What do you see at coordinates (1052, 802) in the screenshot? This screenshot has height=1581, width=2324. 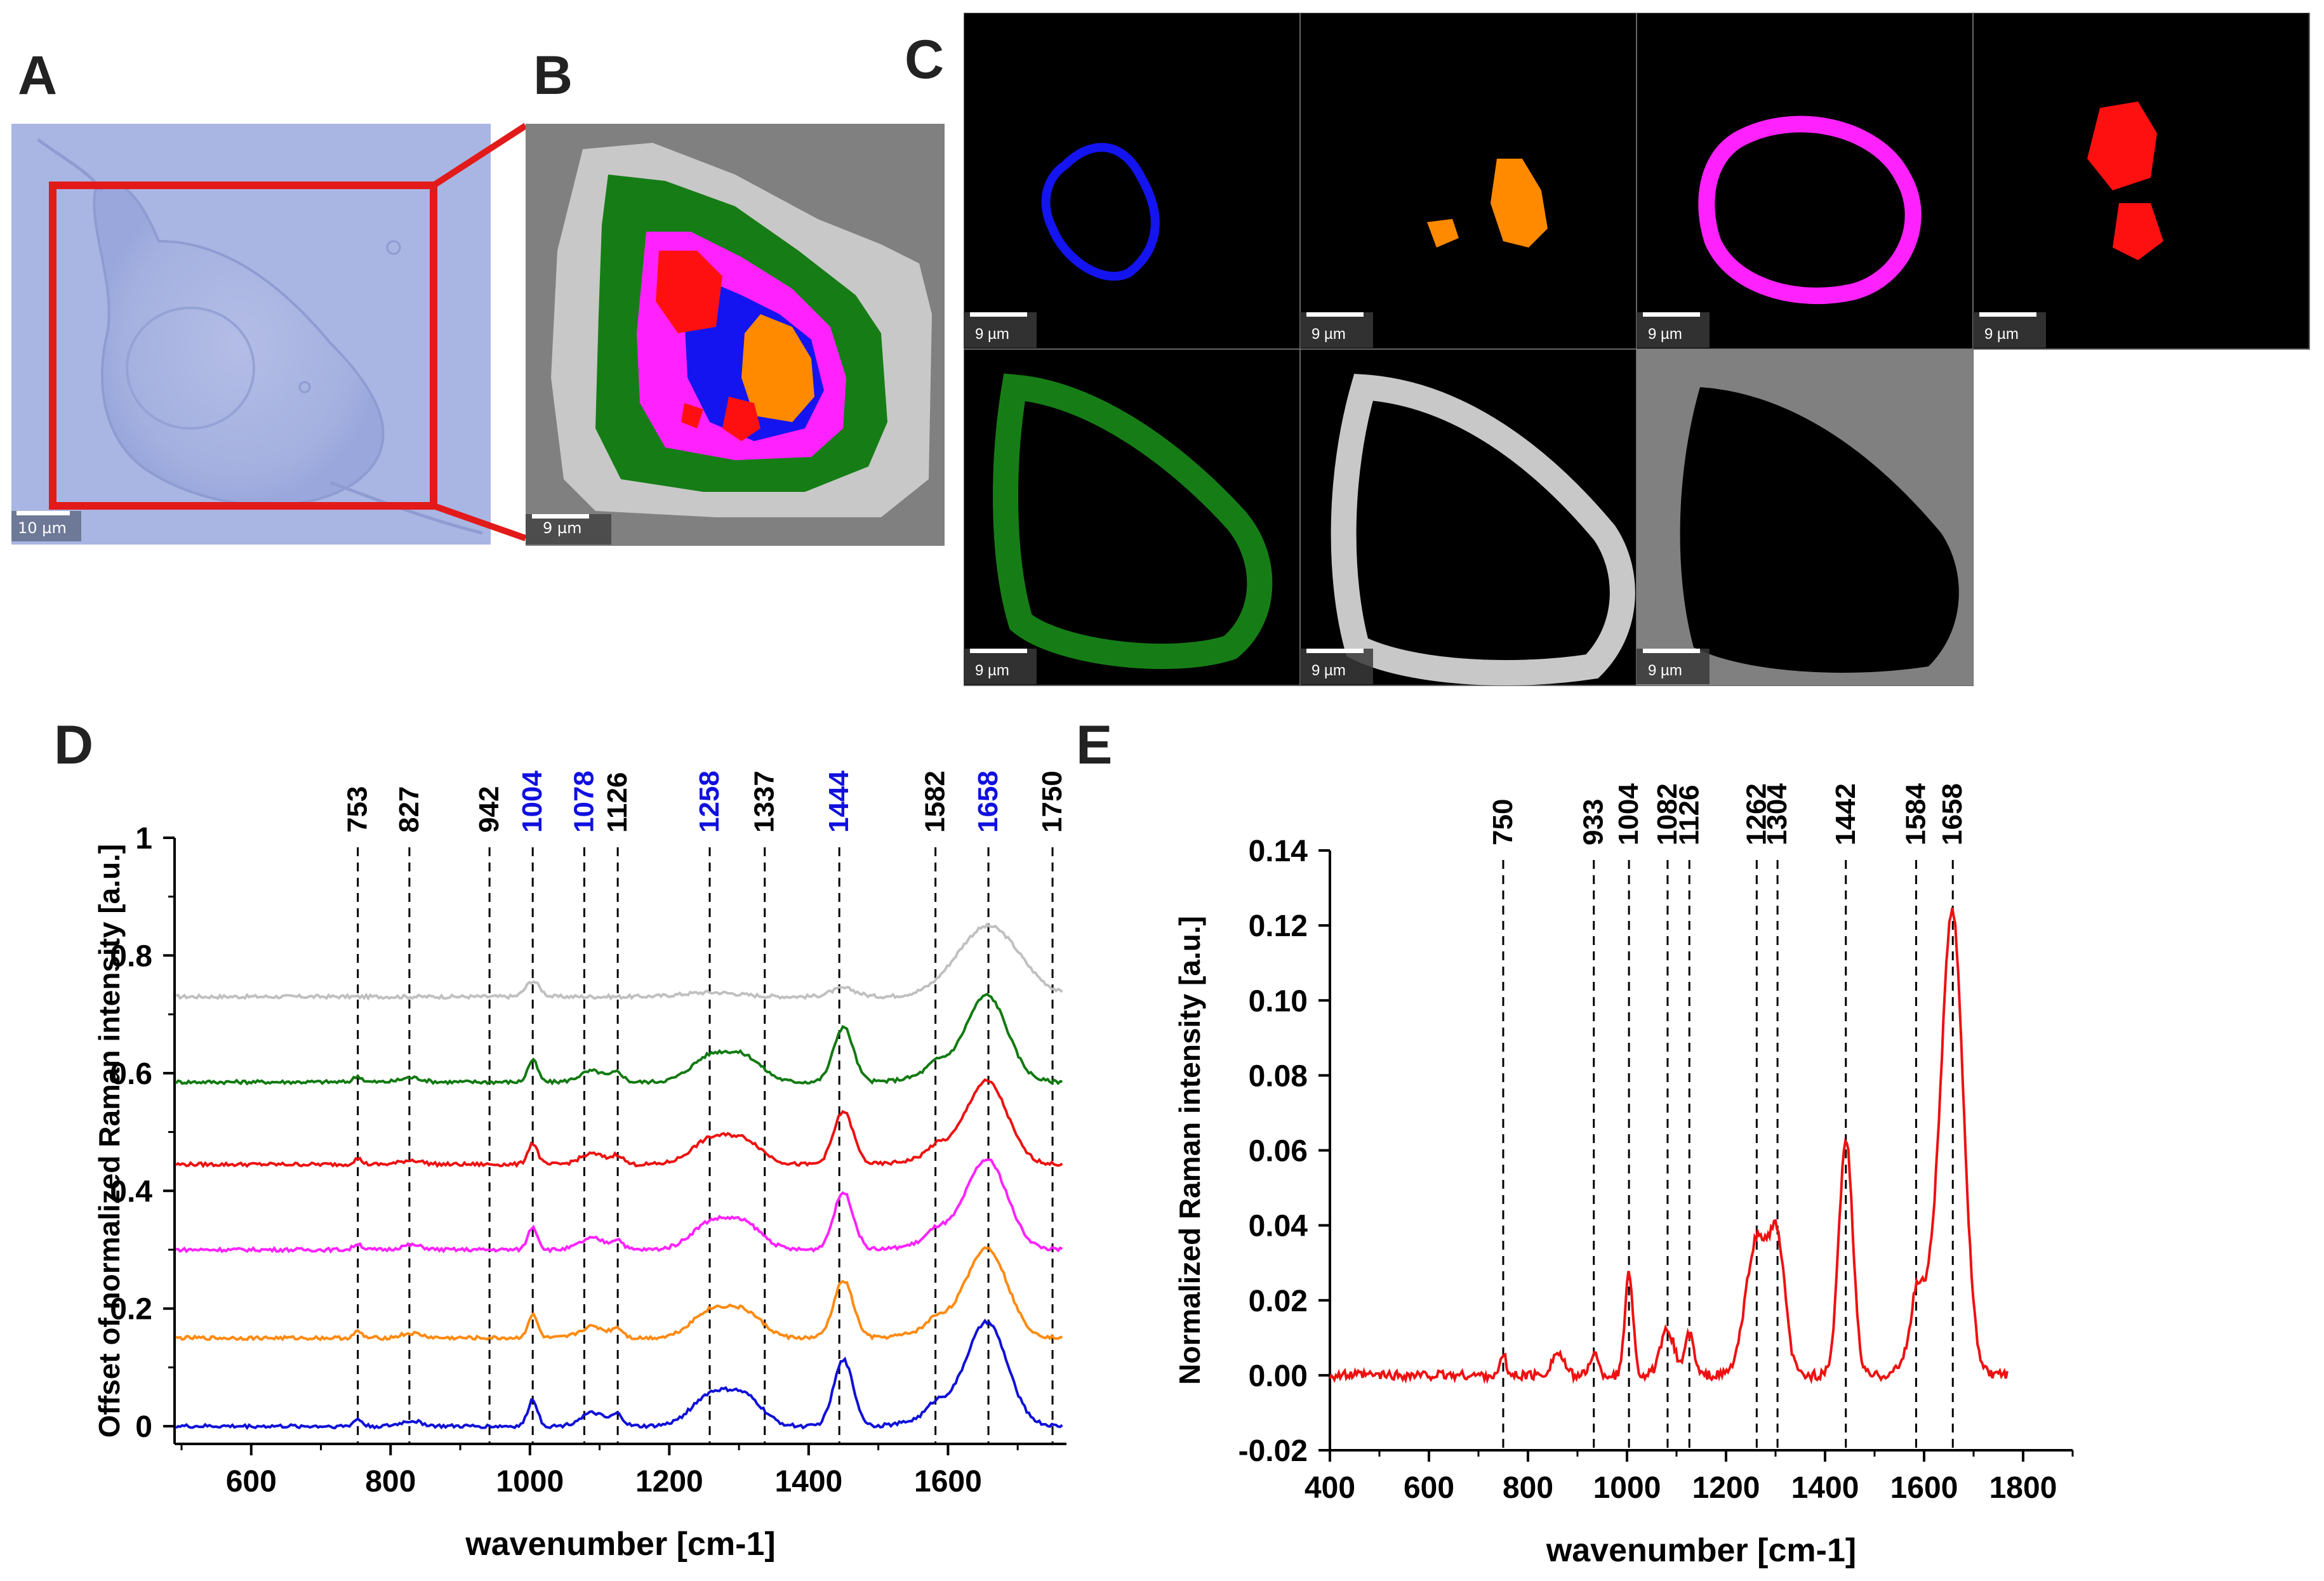 I see `peak-marker-label: 1750` at bounding box center [1052, 802].